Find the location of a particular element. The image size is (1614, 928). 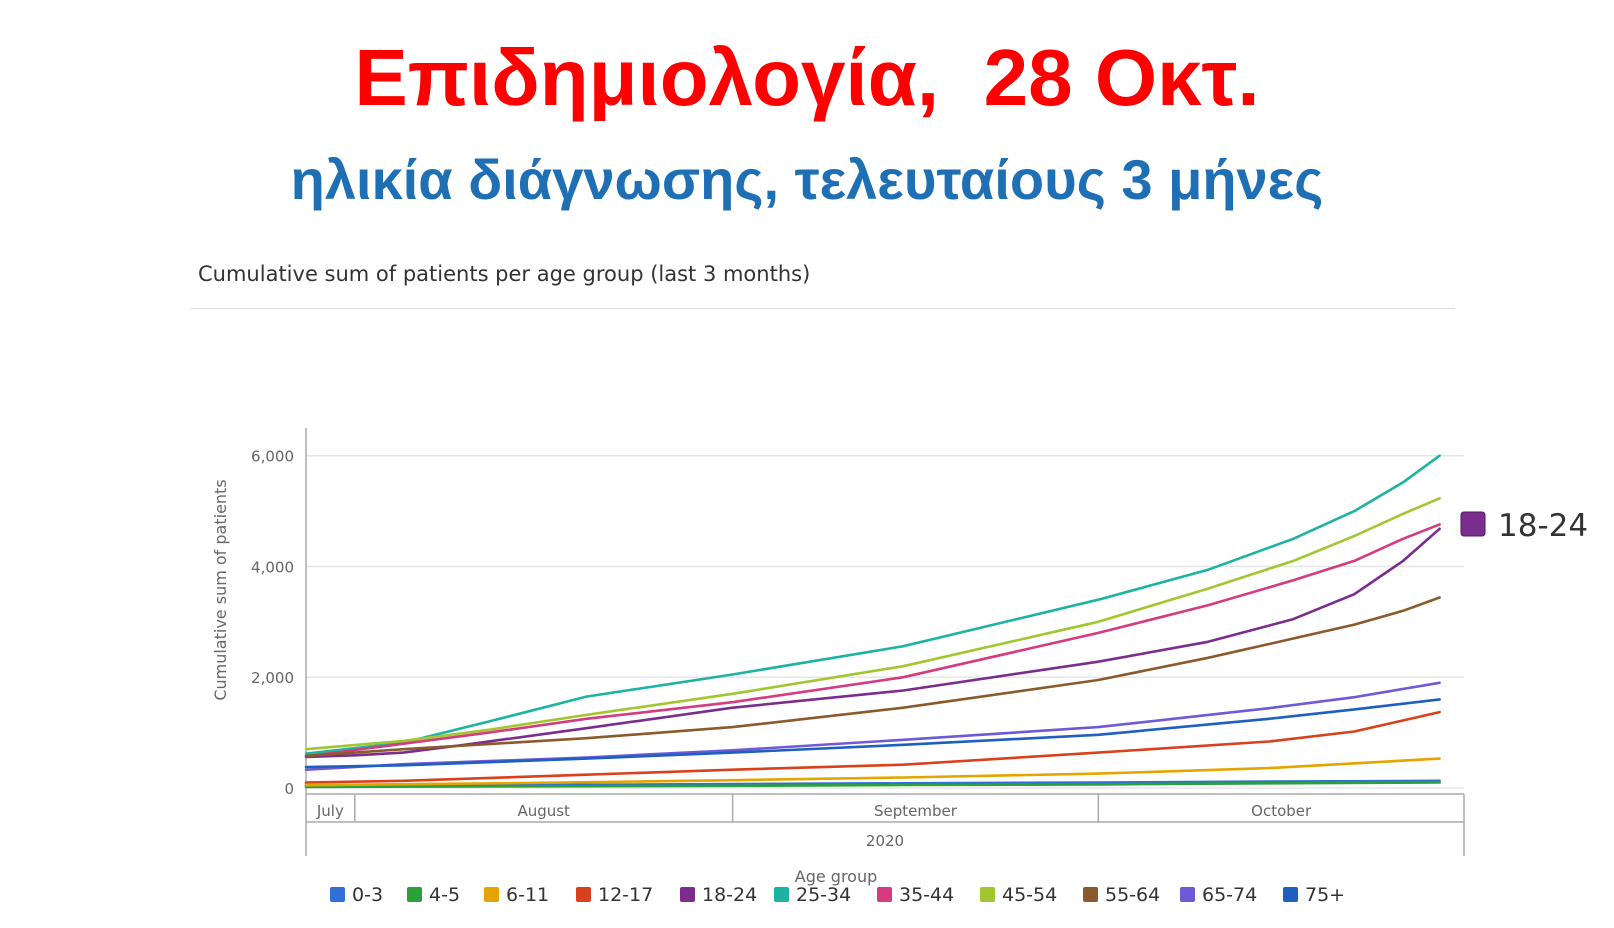

y-tick-label: 0 is located at coordinates (289, 789).